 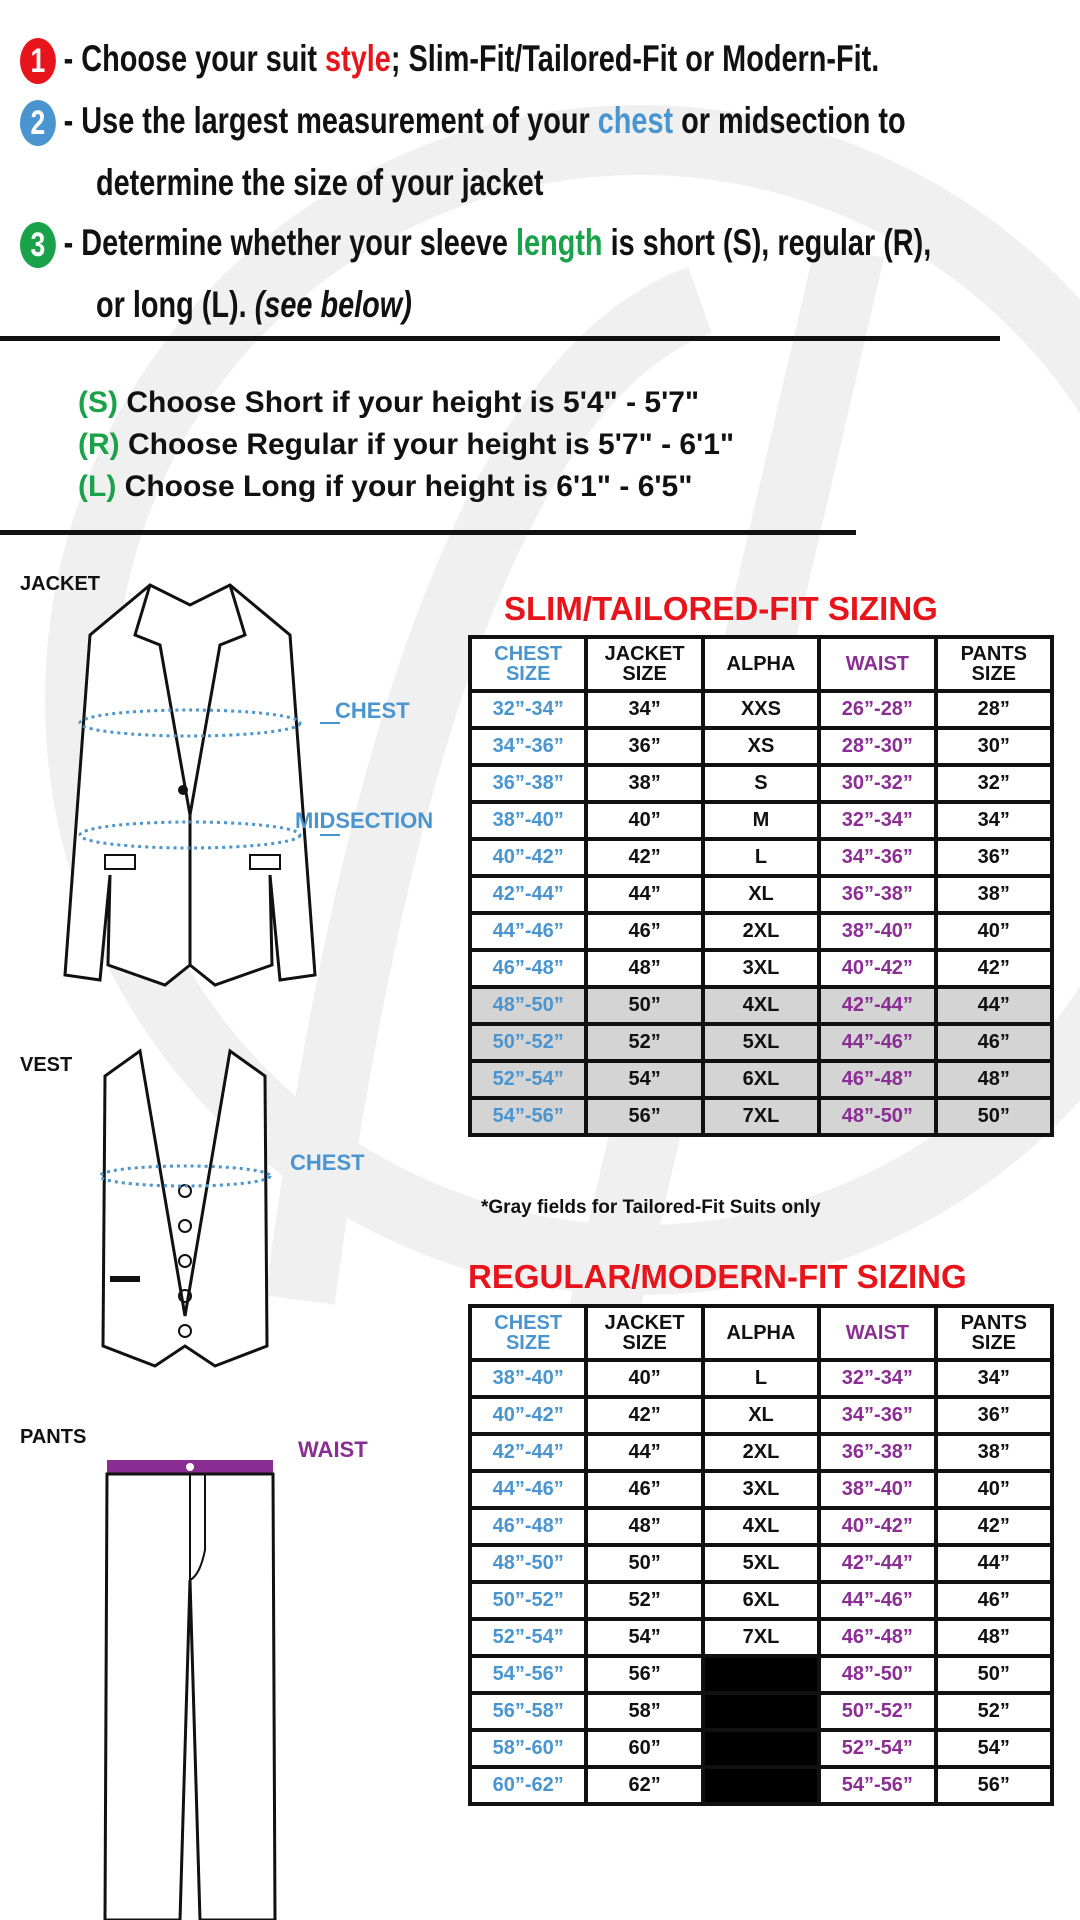 What do you see at coordinates (38, 245) in the screenshot?
I see `step-number-3: 3` at bounding box center [38, 245].